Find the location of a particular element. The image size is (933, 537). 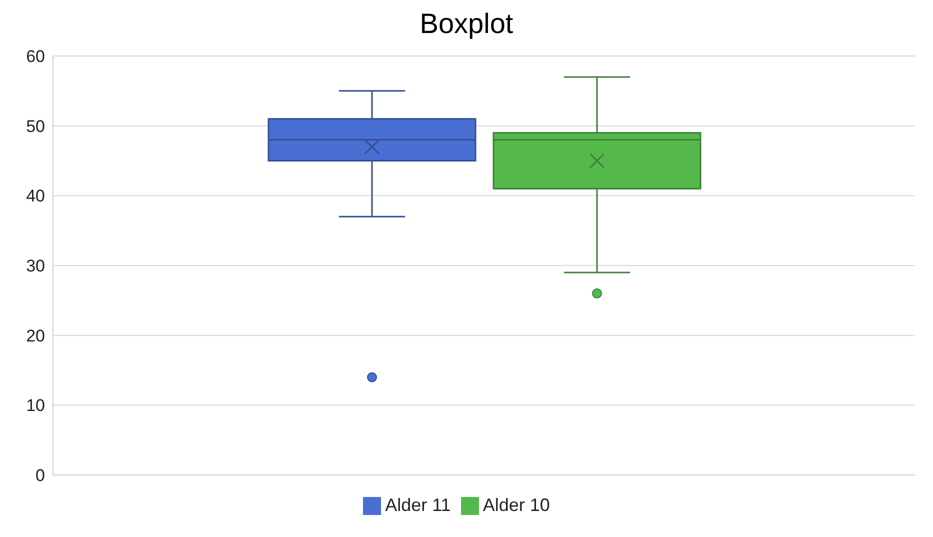

y-tick-label: 40 is located at coordinates (35, 196).